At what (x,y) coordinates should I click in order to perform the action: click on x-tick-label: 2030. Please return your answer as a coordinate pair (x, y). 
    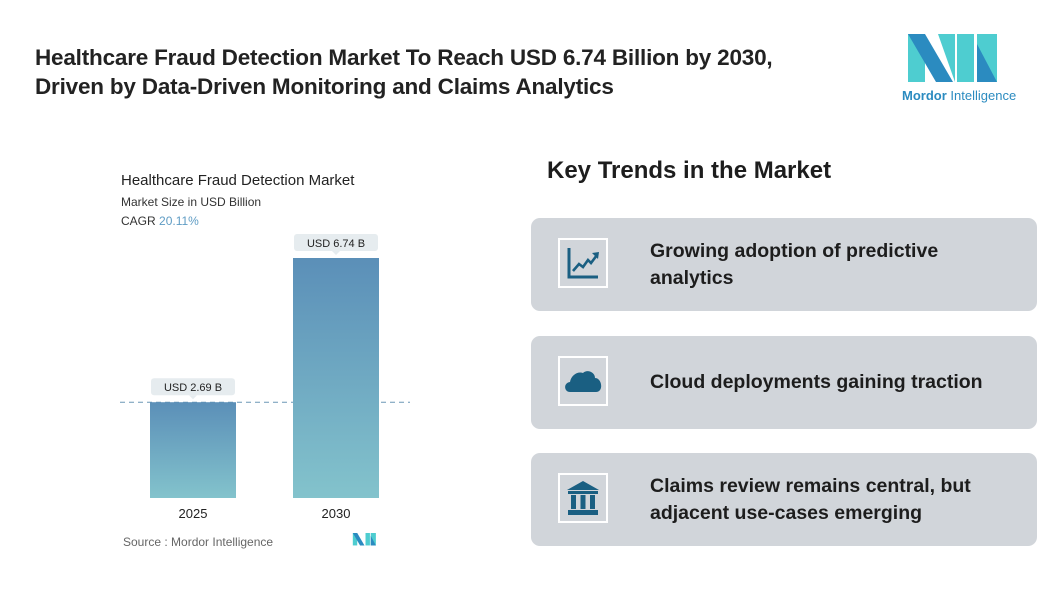
    Looking at the image, I should click on (336, 513).